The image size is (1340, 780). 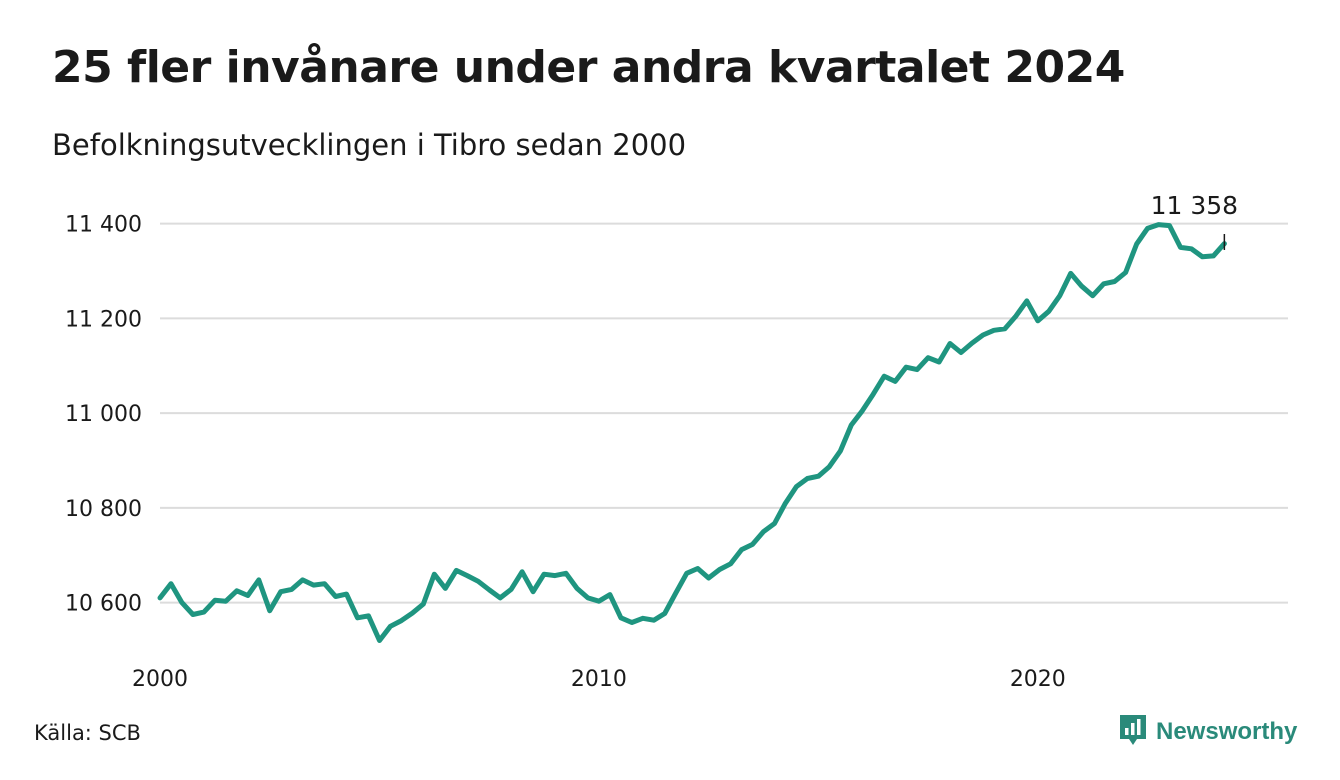 What do you see at coordinates (87, 733) in the screenshot?
I see `source-note: Källa: SCB` at bounding box center [87, 733].